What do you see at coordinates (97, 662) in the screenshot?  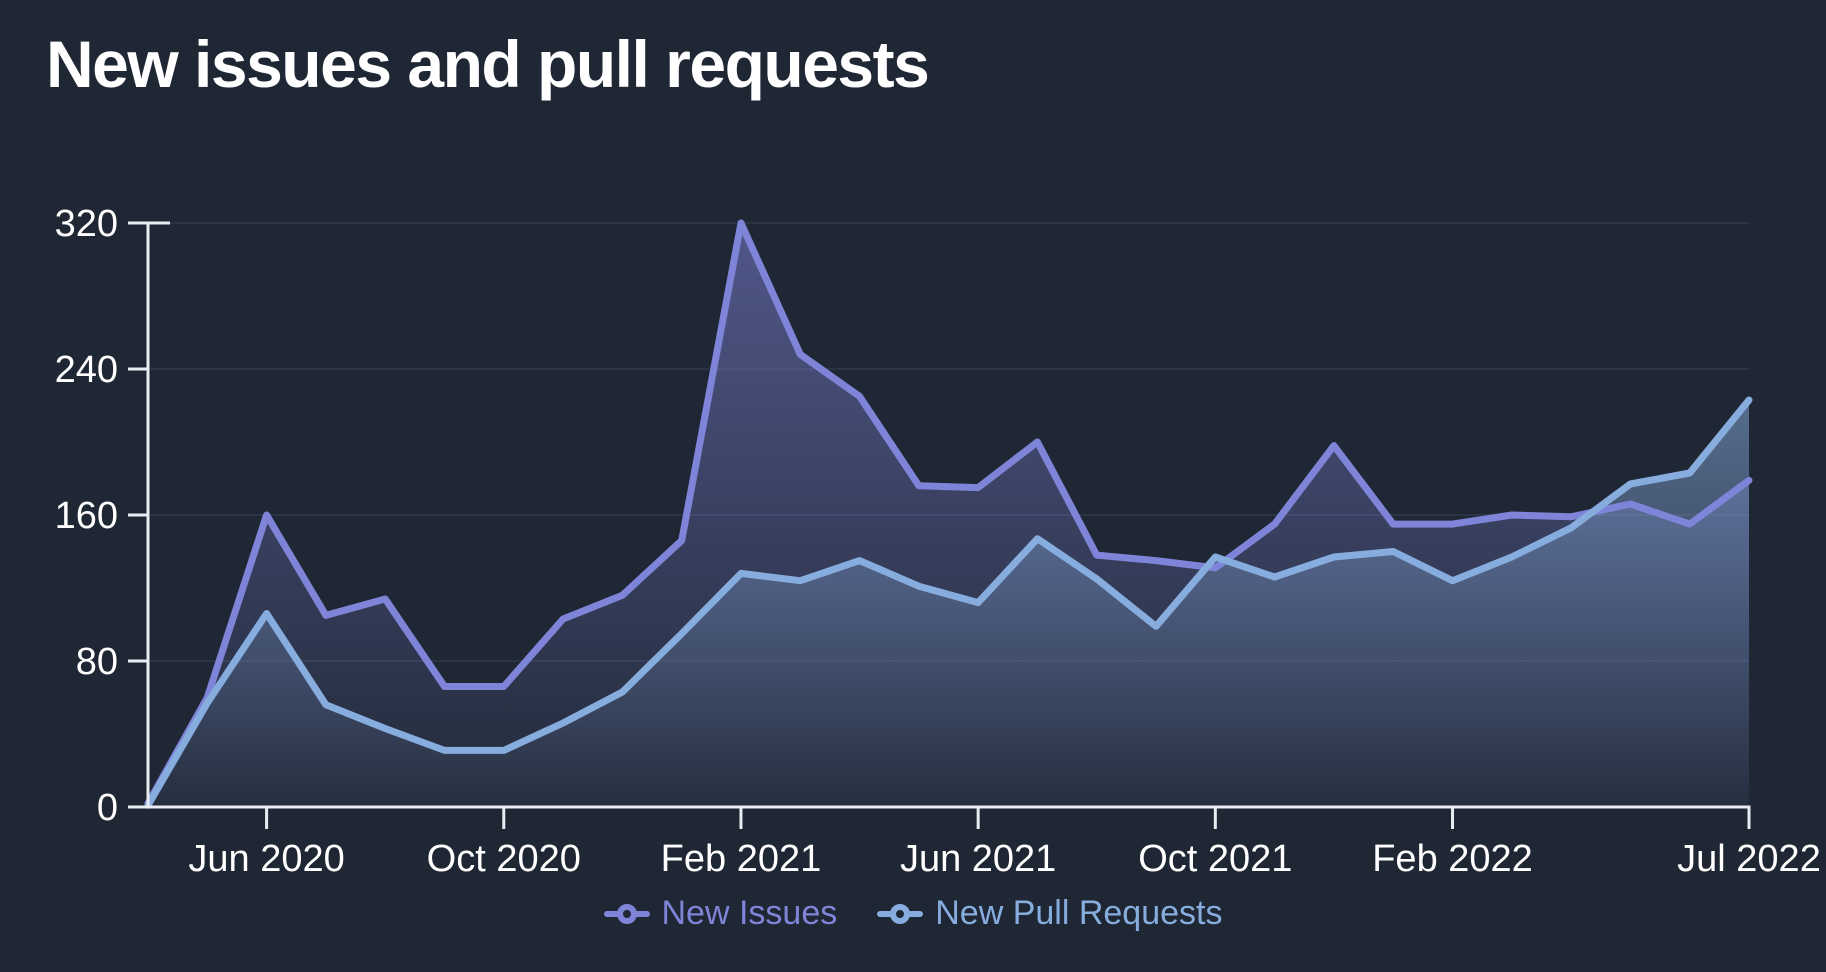 I see `y-axis-tick-label: 80` at bounding box center [97, 662].